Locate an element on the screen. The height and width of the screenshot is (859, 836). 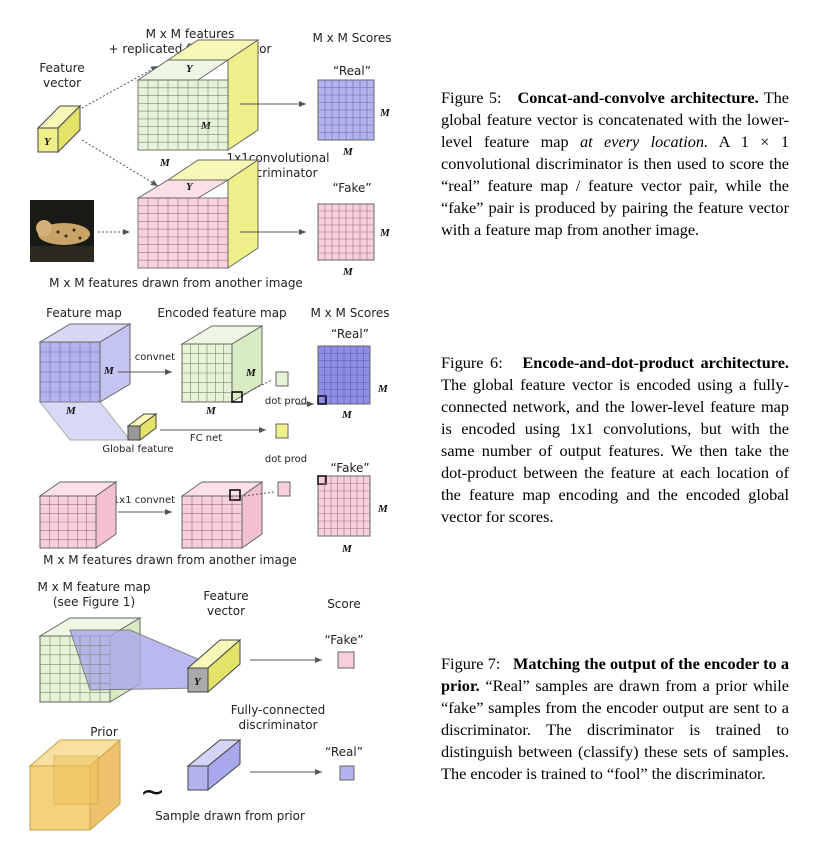
fig7-fake-score is located at coordinates (346, 660).